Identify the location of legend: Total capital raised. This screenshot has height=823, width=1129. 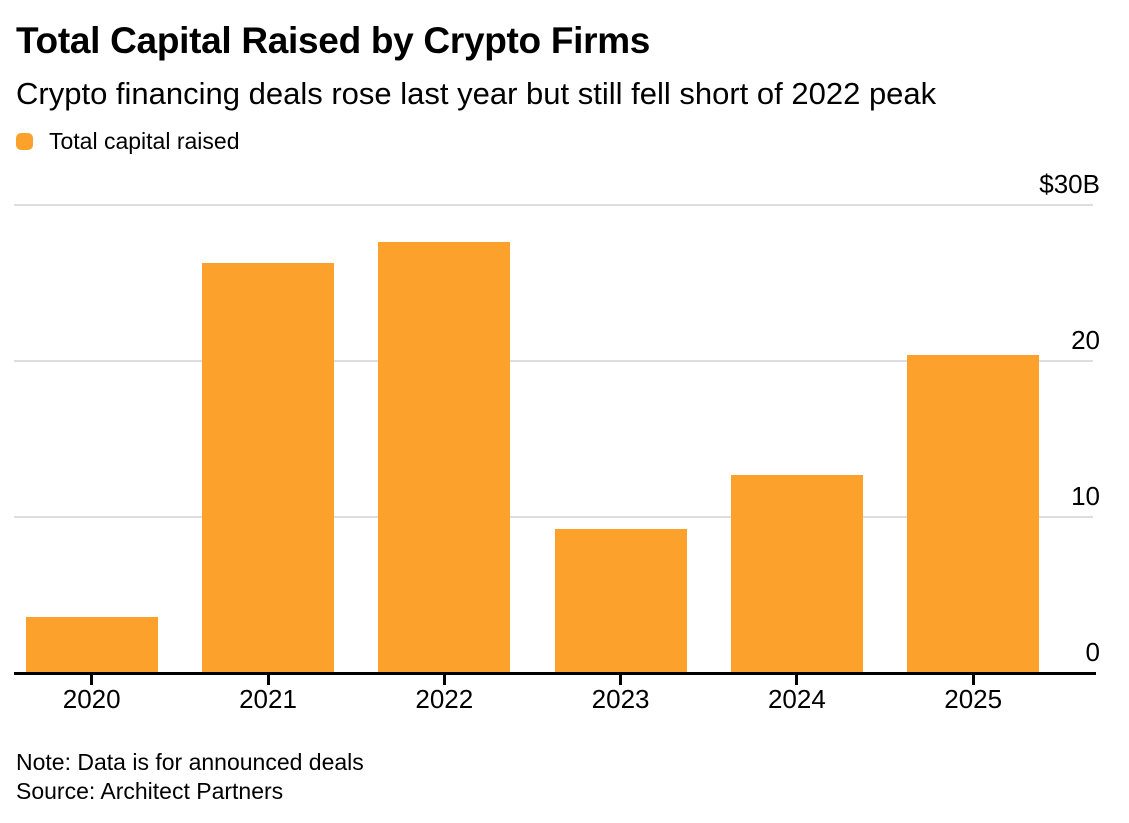
(128, 140).